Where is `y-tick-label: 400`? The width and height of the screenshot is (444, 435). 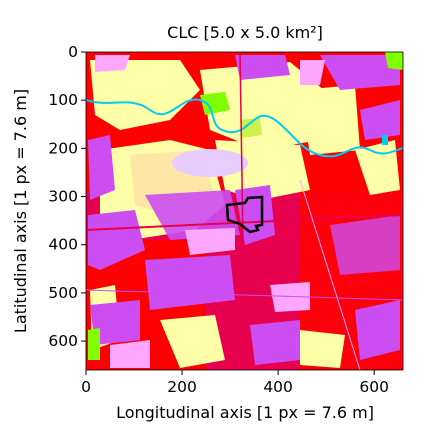 y-tick-label: 400 is located at coordinates (63, 245).